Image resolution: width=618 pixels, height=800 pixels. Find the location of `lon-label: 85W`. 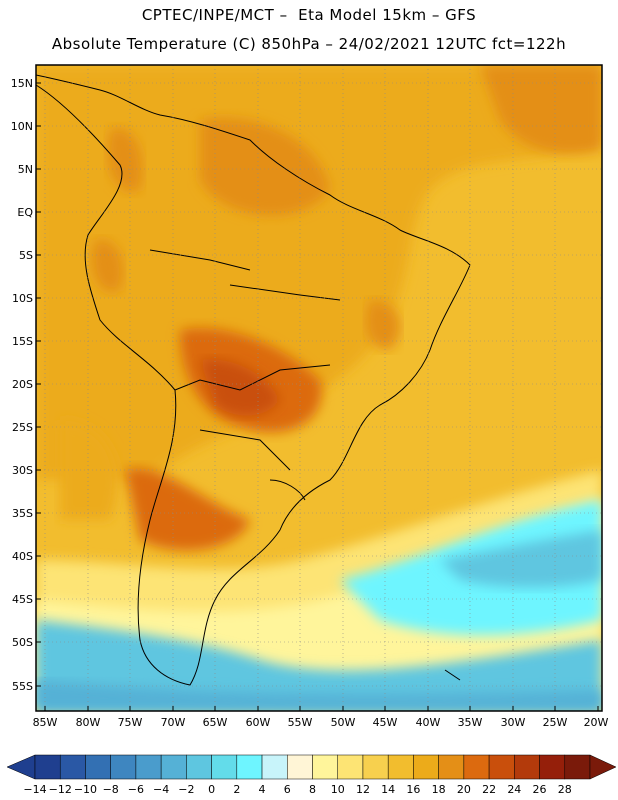

lon-label: 85W is located at coordinates (45, 722).